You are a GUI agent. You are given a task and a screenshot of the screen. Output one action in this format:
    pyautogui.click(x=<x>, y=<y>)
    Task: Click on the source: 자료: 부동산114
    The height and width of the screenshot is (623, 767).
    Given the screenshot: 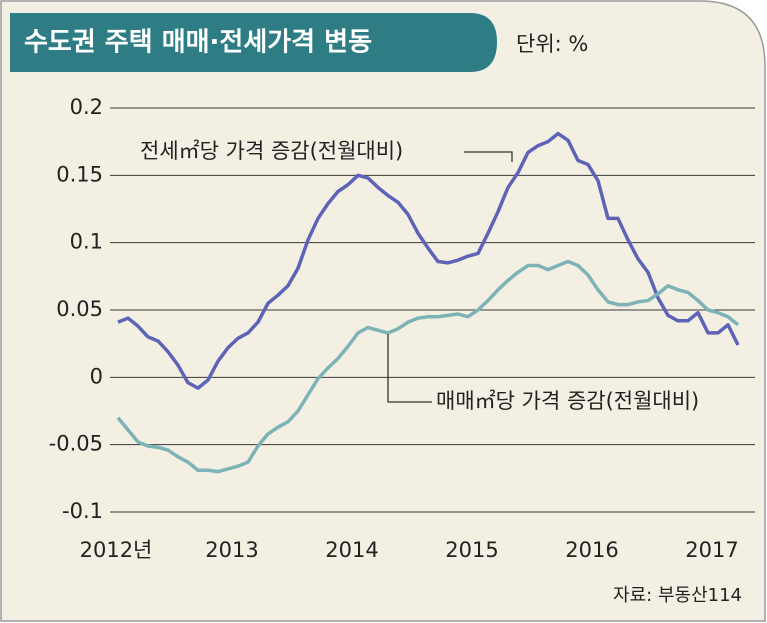 What is the action you would take?
    pyautogui.click(x=677, y=595)
    